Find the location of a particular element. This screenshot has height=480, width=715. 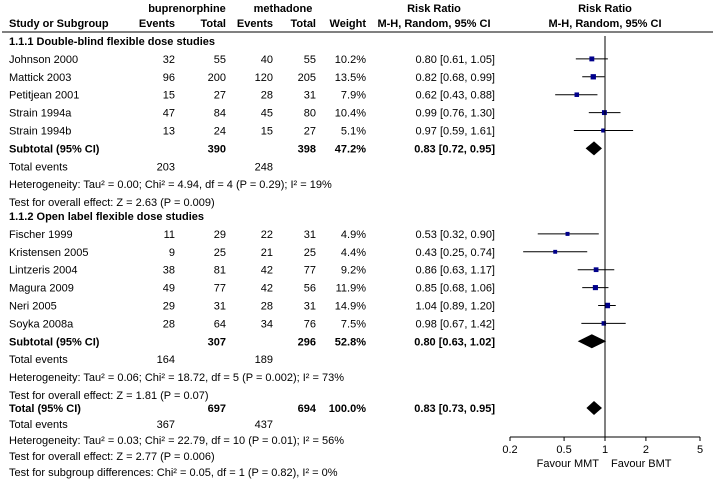

subgroup-1-study-4-weight: 10.4% is located at coordinates (350, 114).